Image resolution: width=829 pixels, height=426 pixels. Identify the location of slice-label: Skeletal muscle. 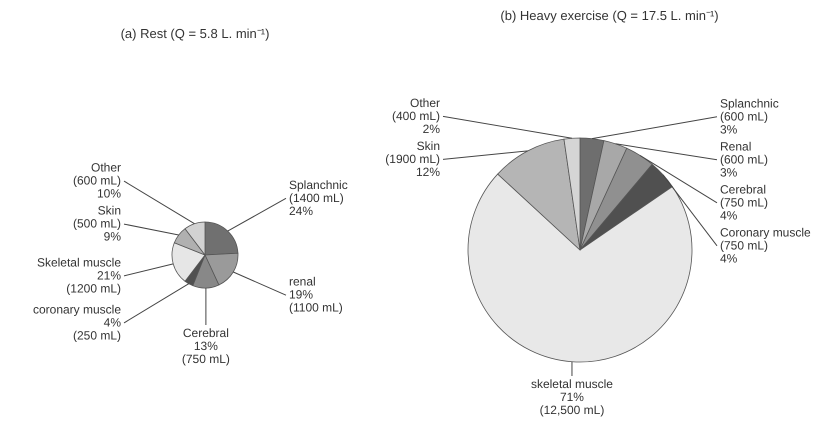
(79, 262).